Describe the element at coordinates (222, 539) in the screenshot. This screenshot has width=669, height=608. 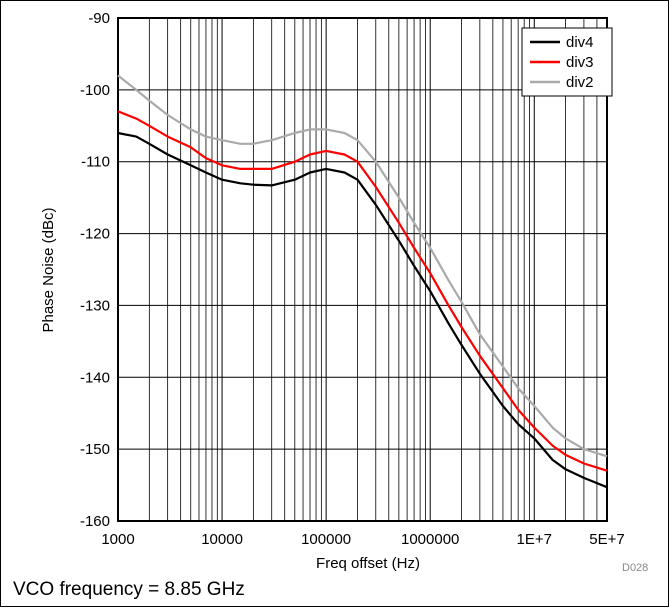
I see `x-tick-label: 10000` at that location.